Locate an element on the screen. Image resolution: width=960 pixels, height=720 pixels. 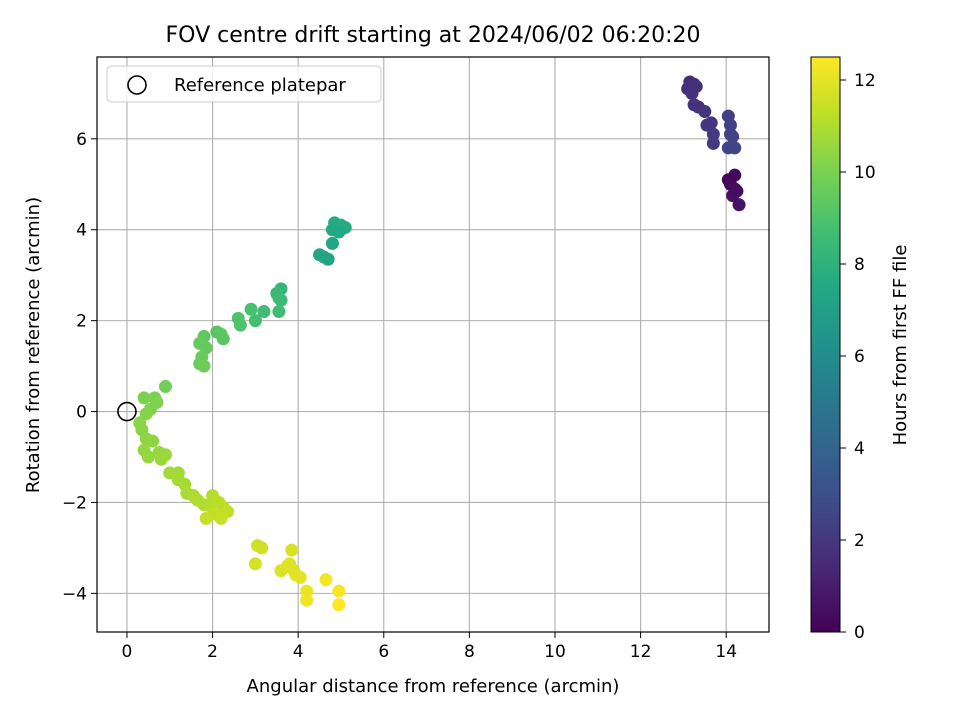
legend-marker-icon is located at coordinates (137, 85).